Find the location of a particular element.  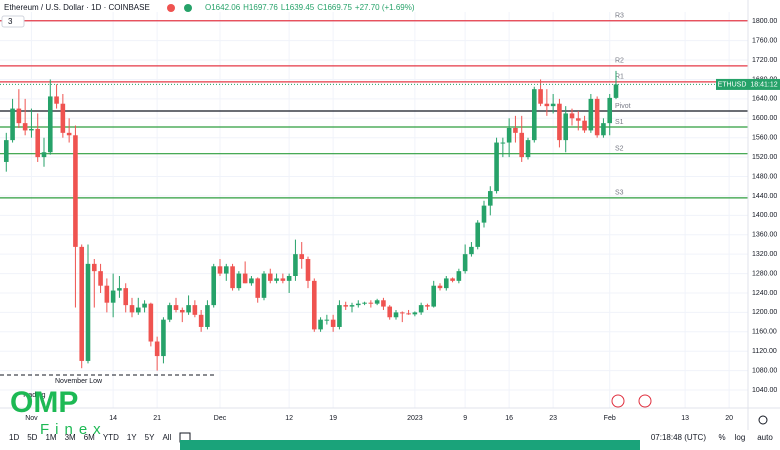

chart-title: Ethereum / U.S. Dollar · 1D · COINBASE is located at coordinates (77, 7).